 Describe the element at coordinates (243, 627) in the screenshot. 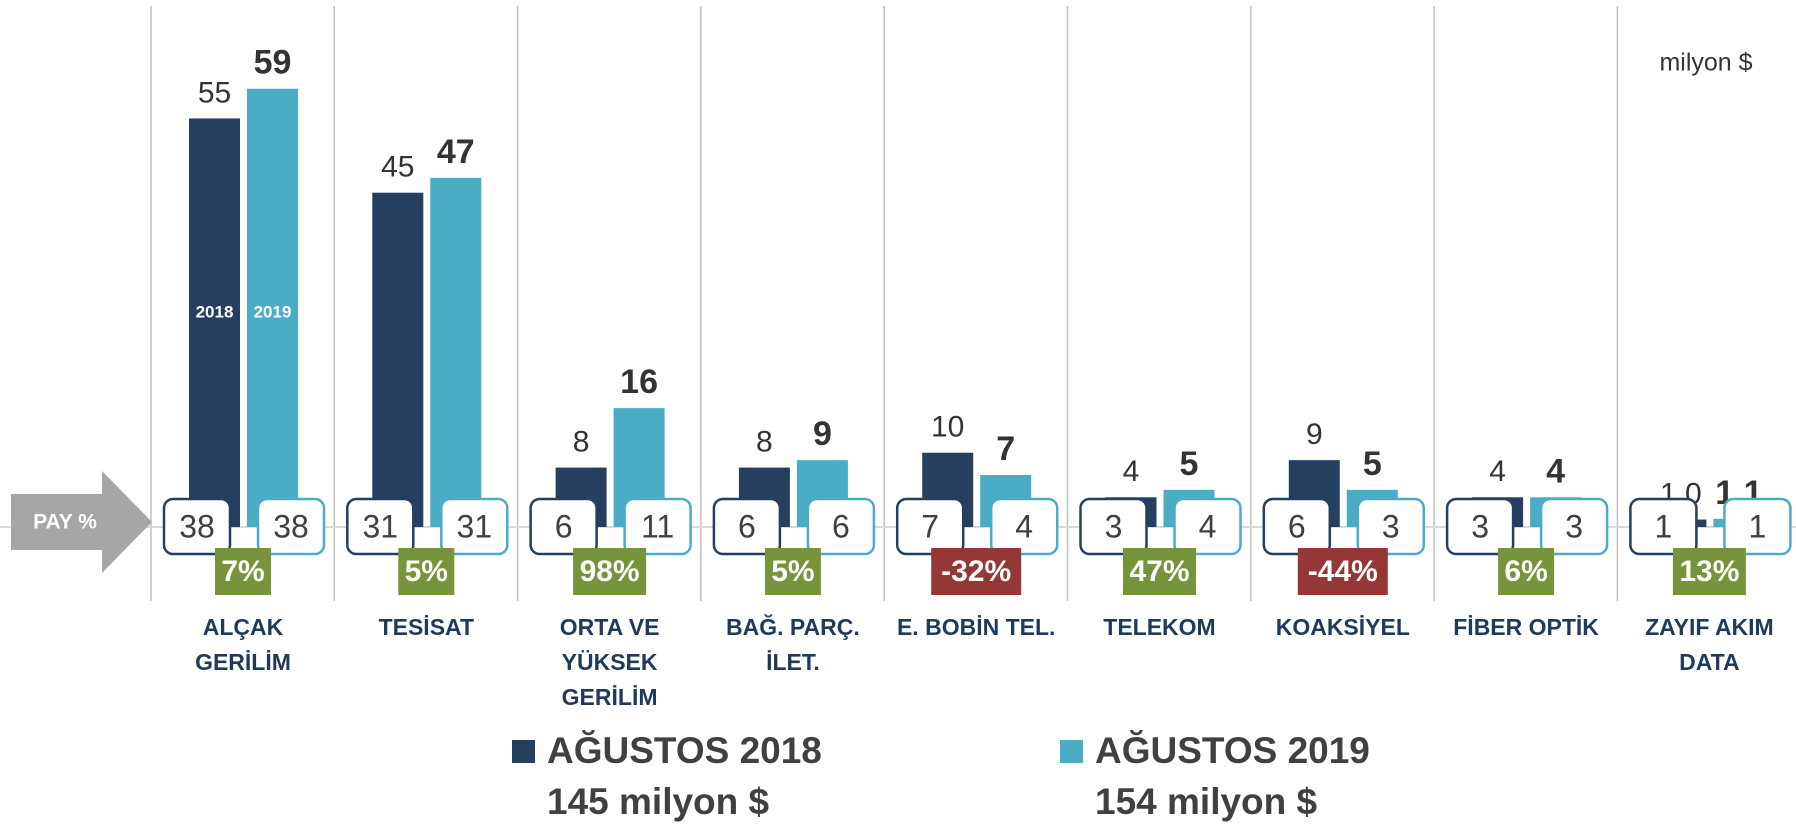

I see `category-label: ALÇAK` at that location.